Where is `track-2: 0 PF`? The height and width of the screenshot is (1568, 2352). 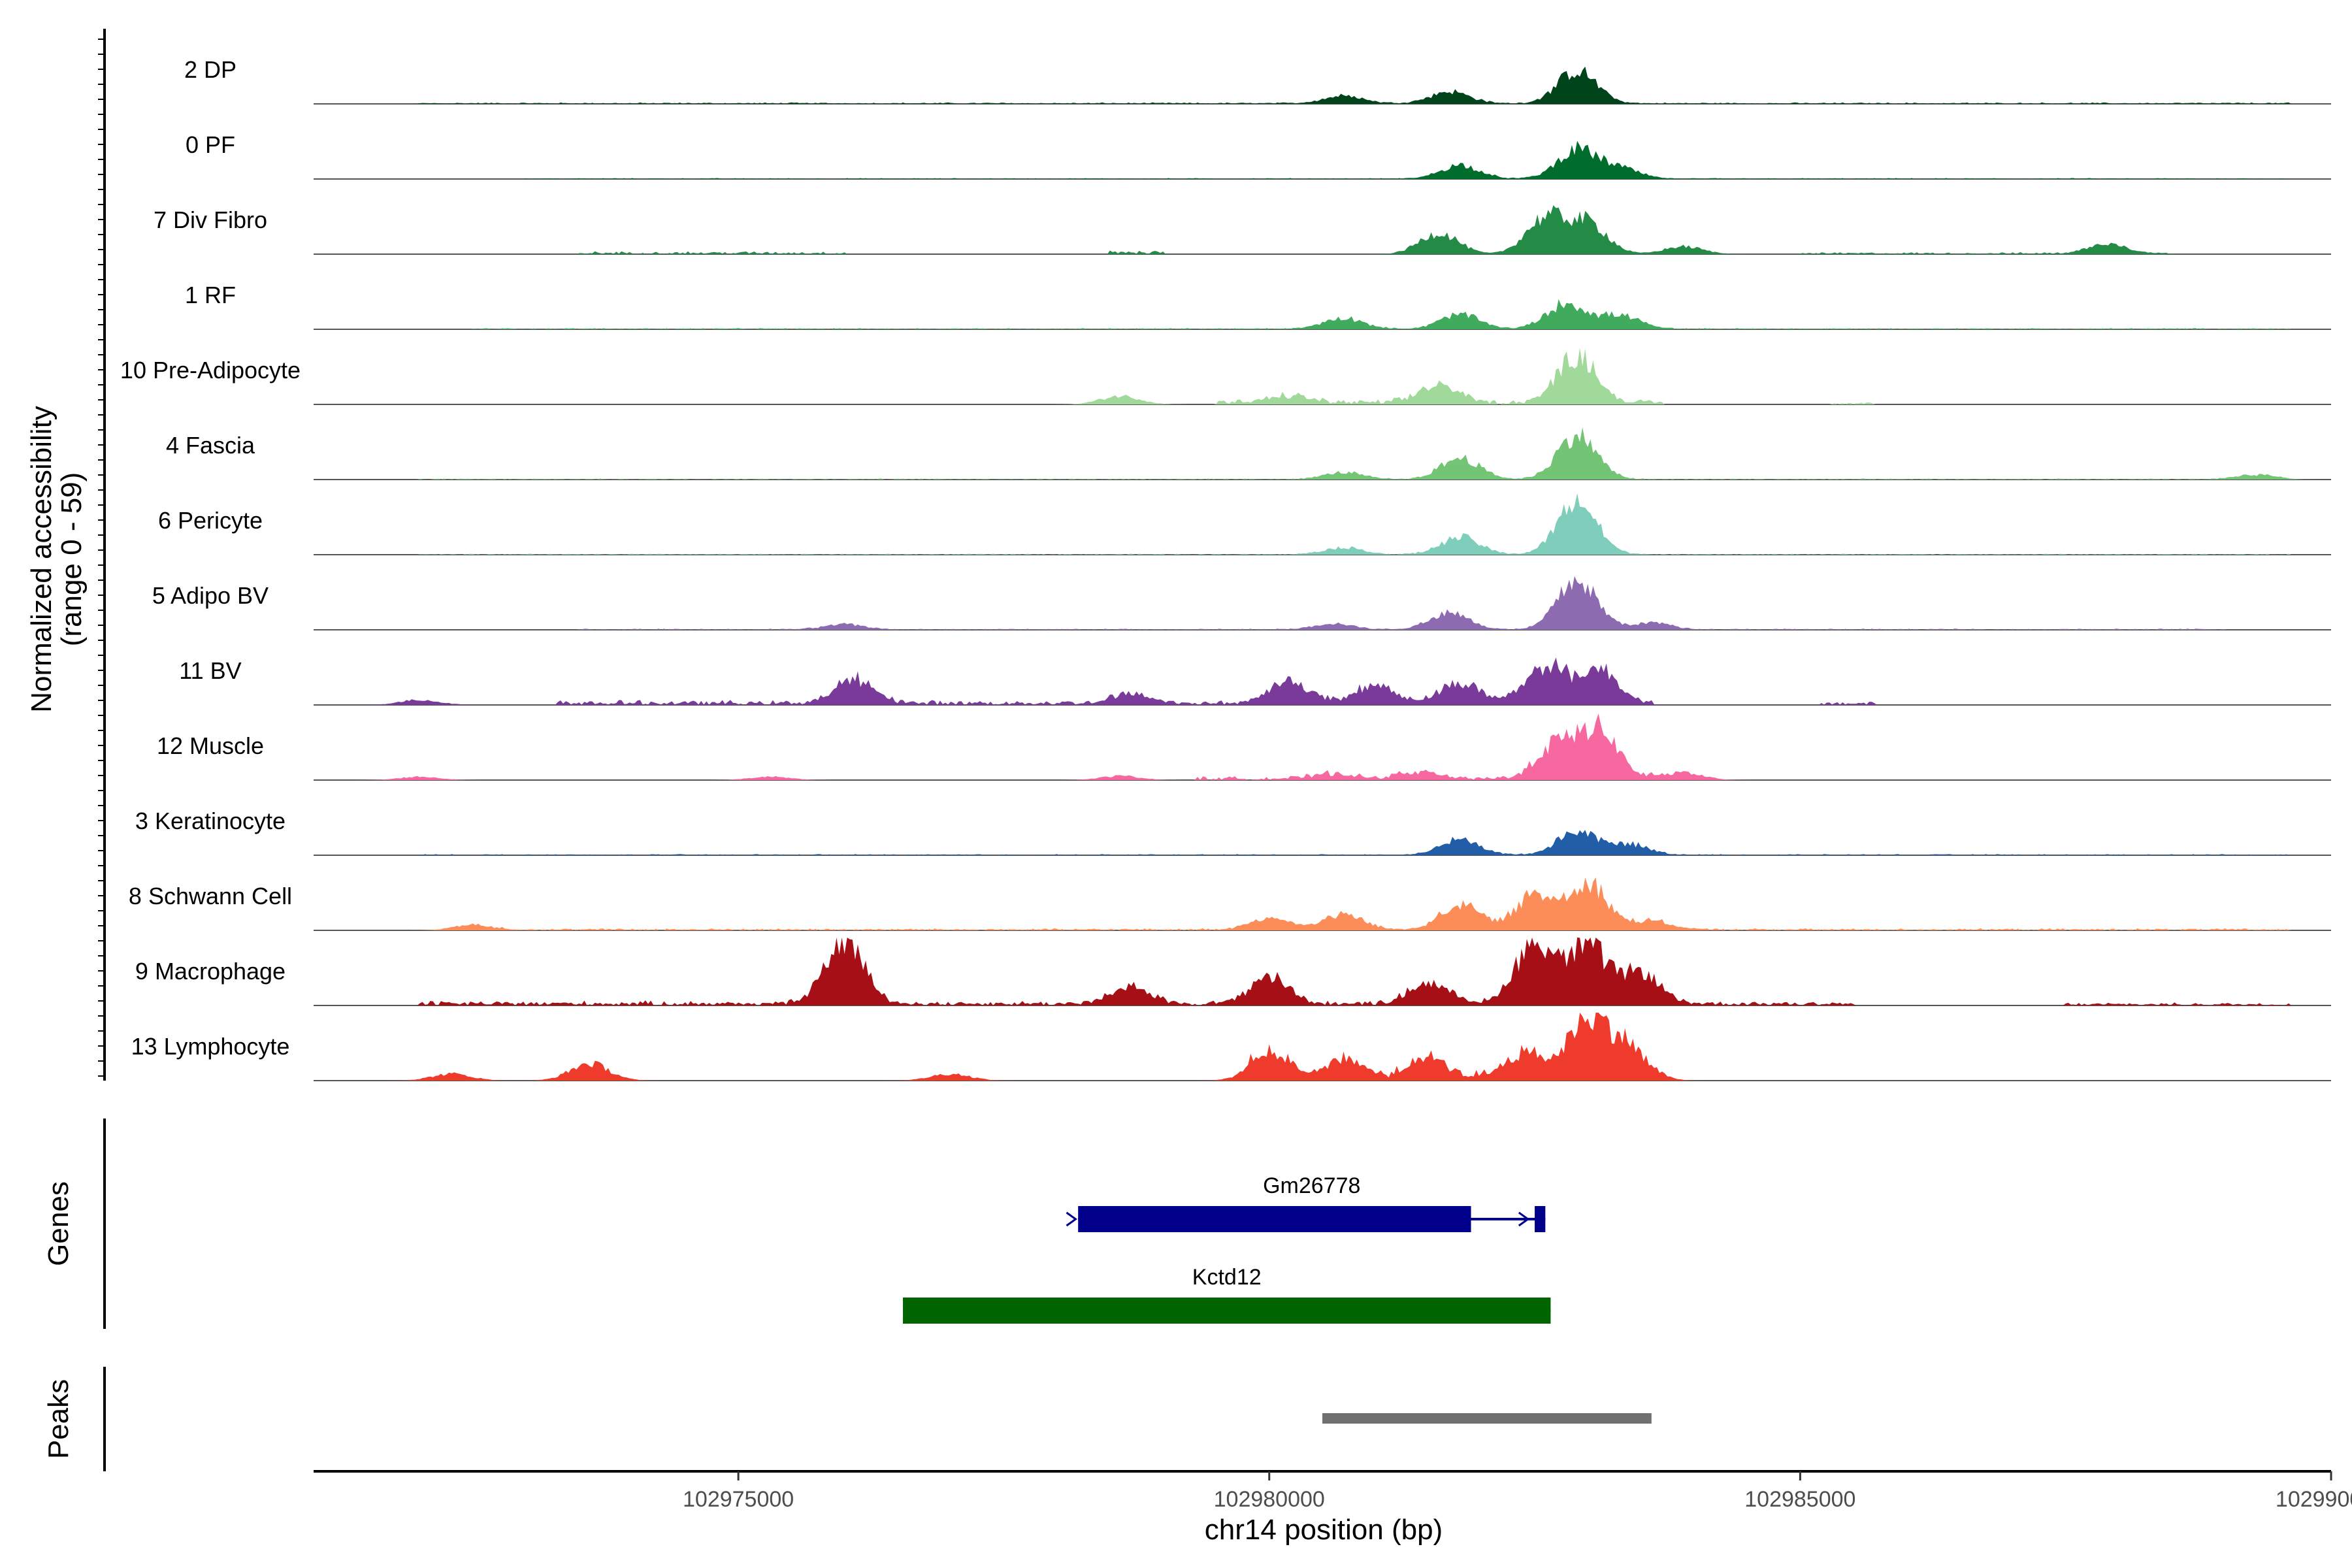 track-2: 0 PF is located at coordinates (1258, 155).